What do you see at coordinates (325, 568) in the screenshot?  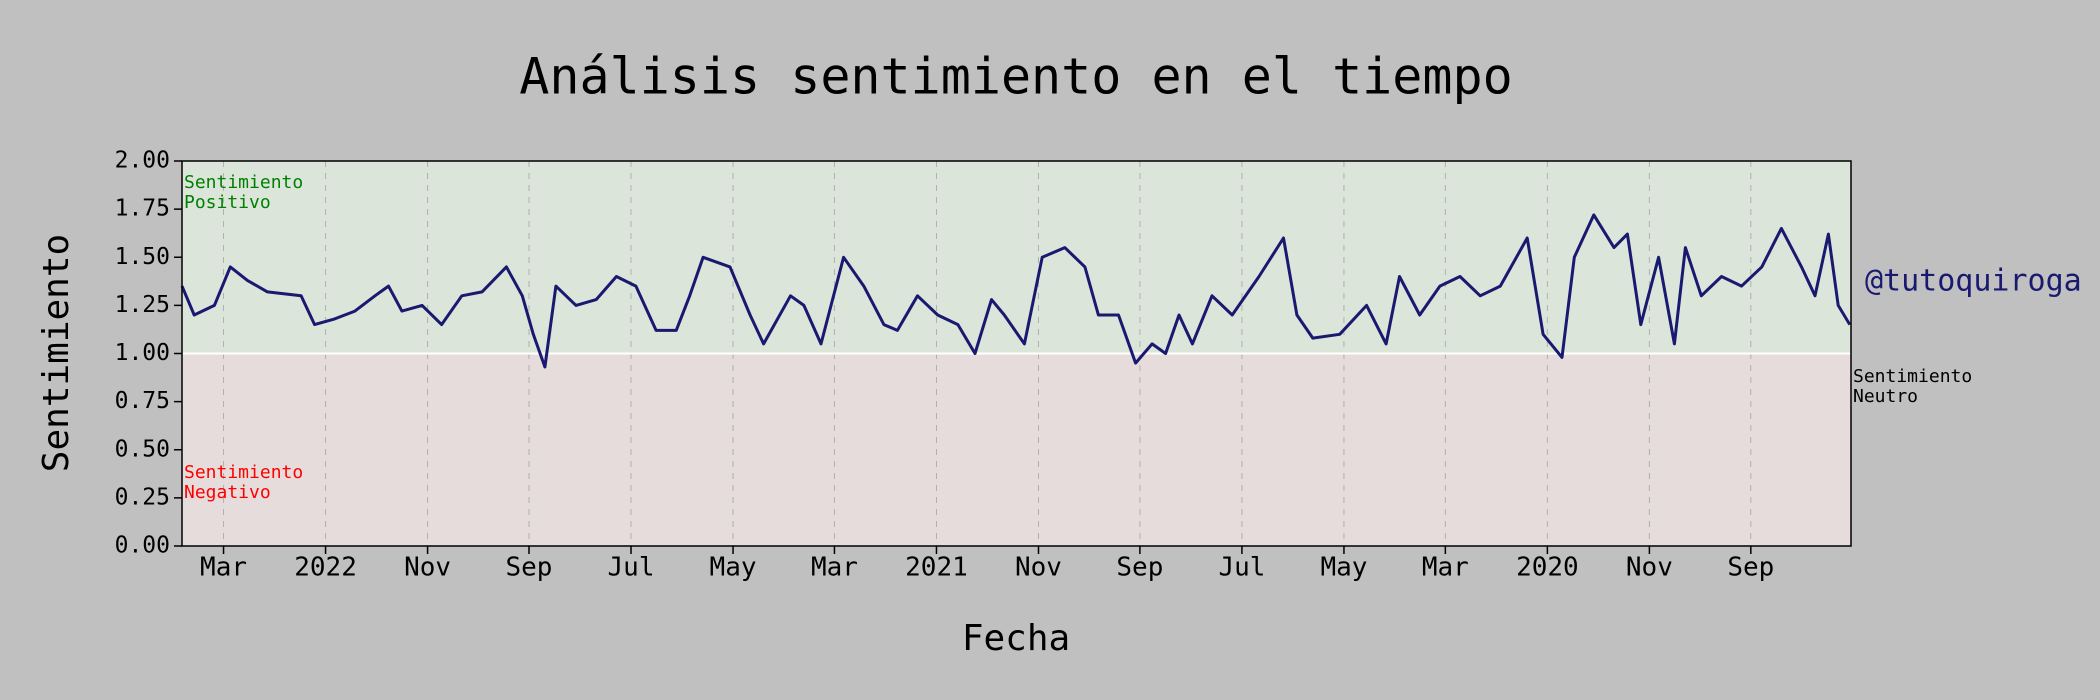 I see `x-tick-label: 2022` at bounding box center [325, 568].